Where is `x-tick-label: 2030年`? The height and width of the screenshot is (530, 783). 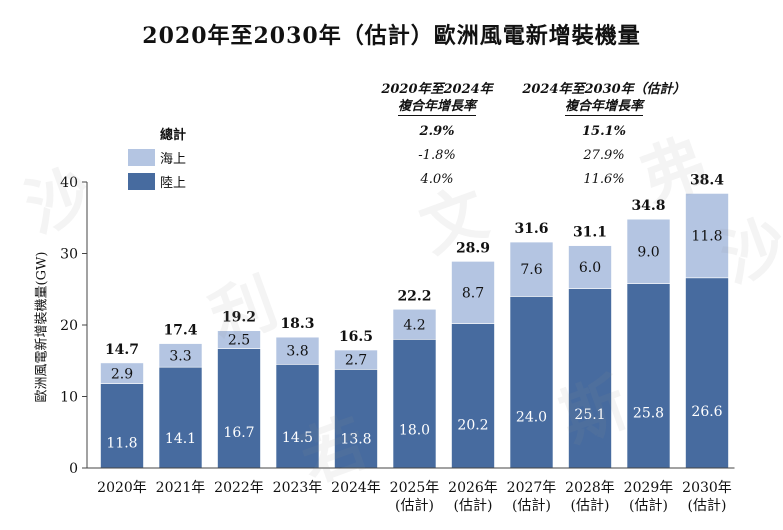
x-tick-label: 2030年 is located at coordinates (707, 488).